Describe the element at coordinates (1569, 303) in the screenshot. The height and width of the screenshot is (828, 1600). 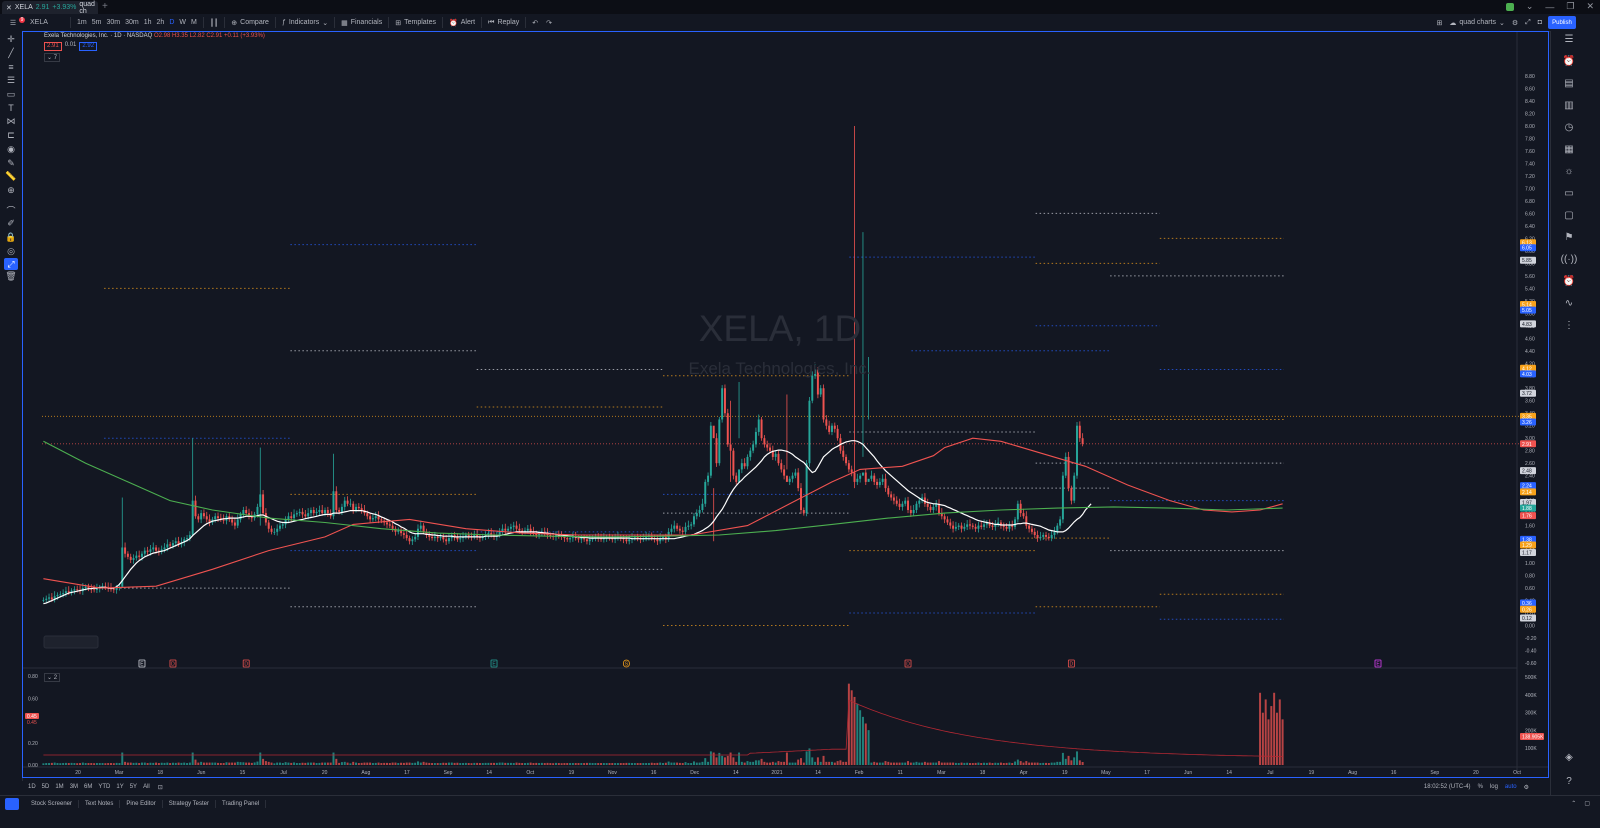
I see `chart-trend-icon: ∿` at that location.